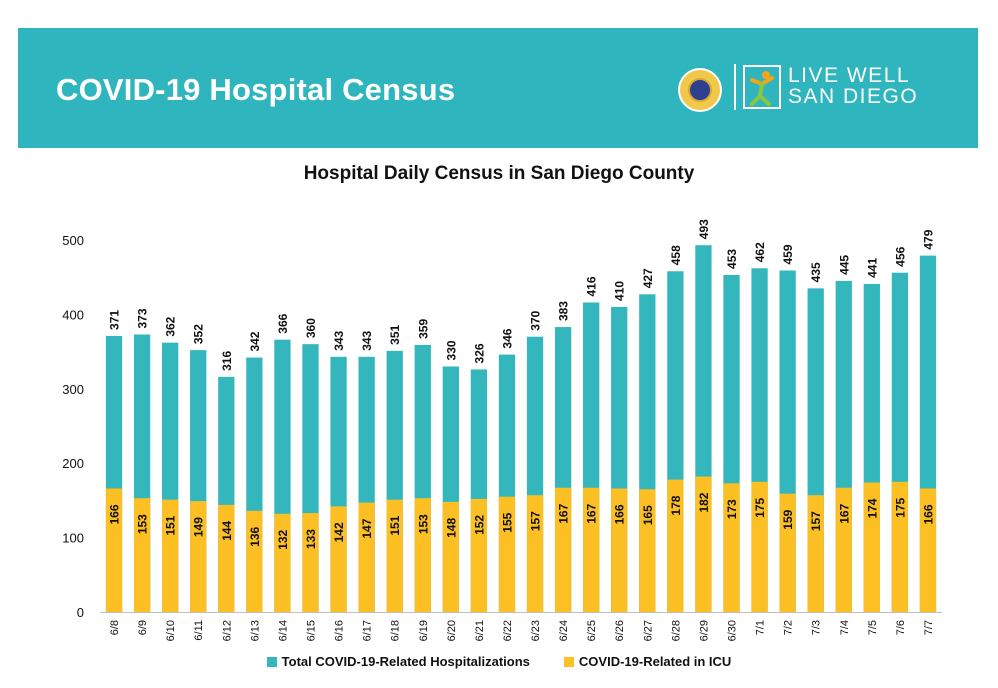 This screenshot has width=998, height=688. I want to click on x-tick-label: 6/18, so click(396, 630).